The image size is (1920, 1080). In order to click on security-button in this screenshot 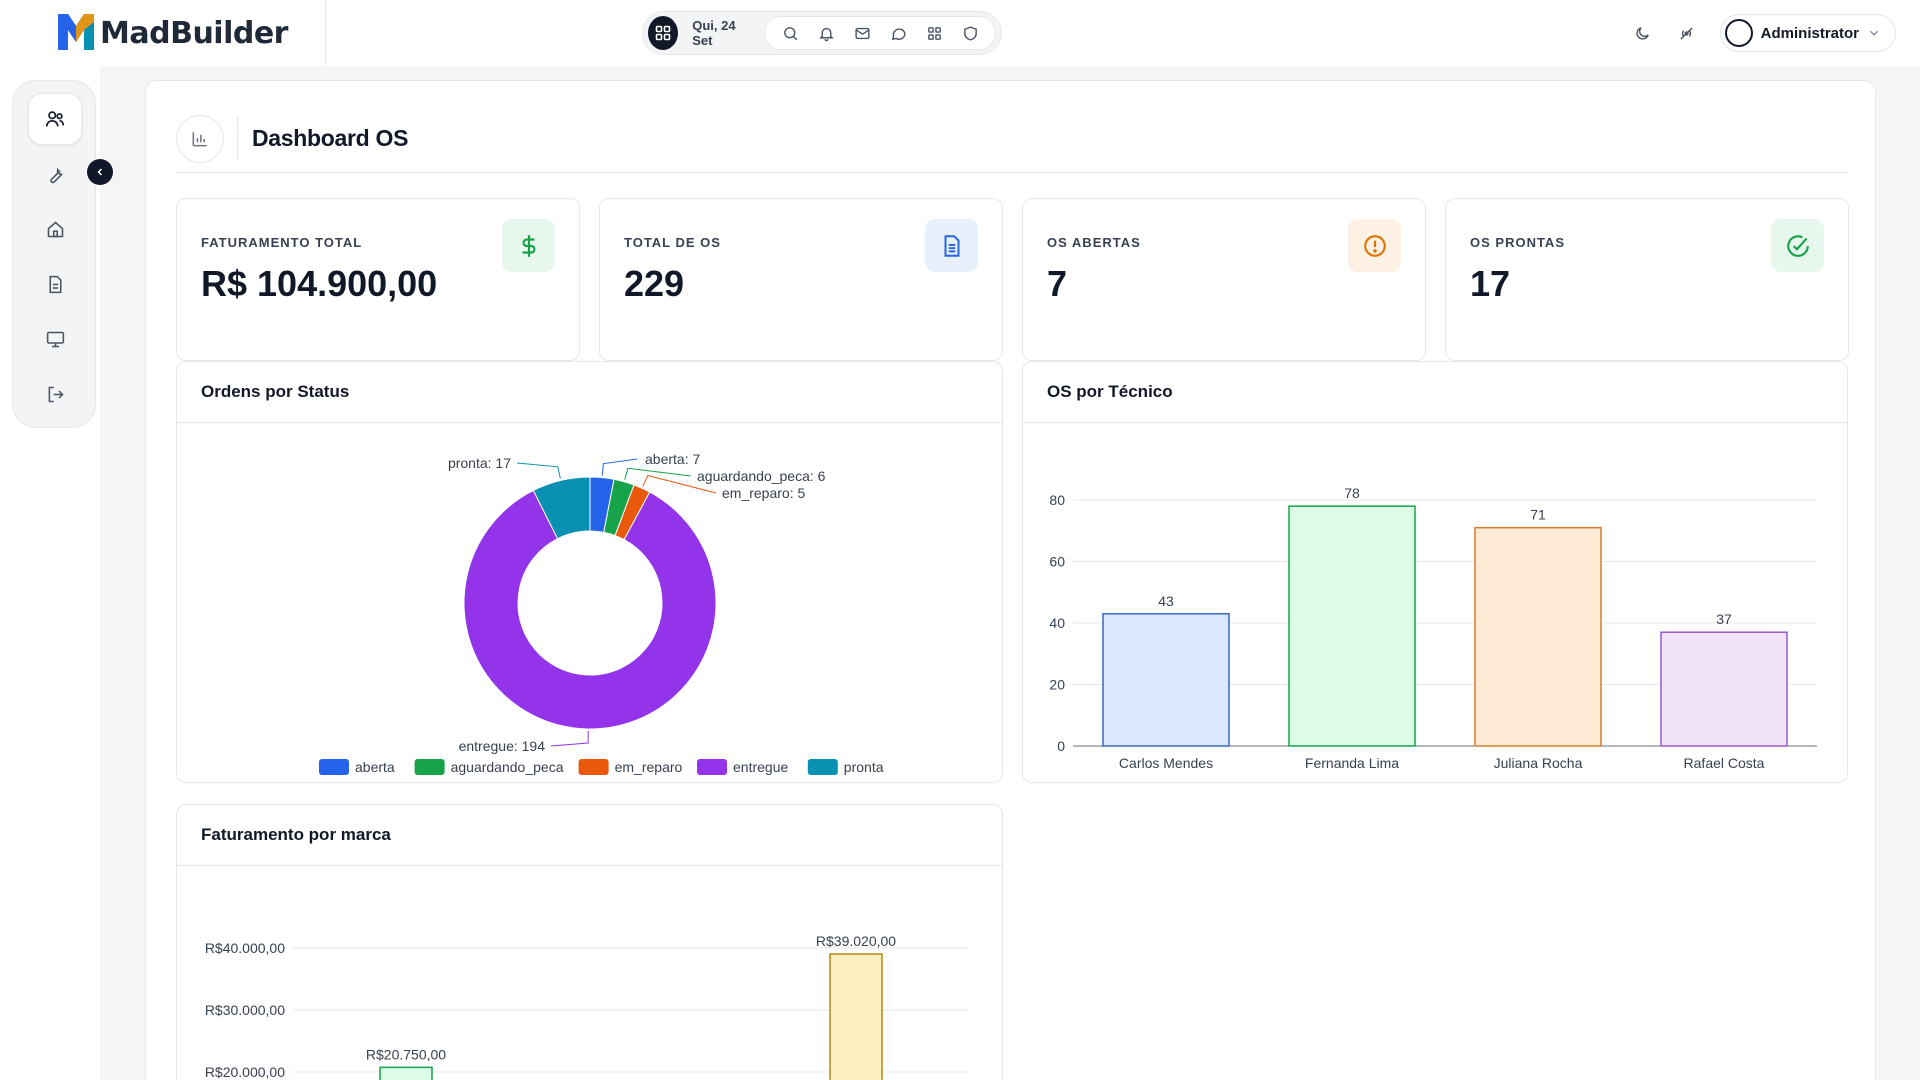, I will do `click(970, 33)`.